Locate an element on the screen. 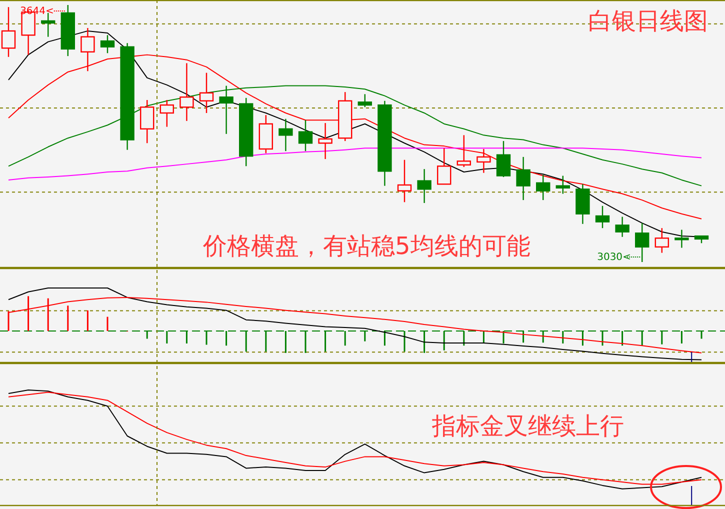 The width and height of the screenshot is (725, 509). annotation: 3644< is located at coordinates (37, 11).